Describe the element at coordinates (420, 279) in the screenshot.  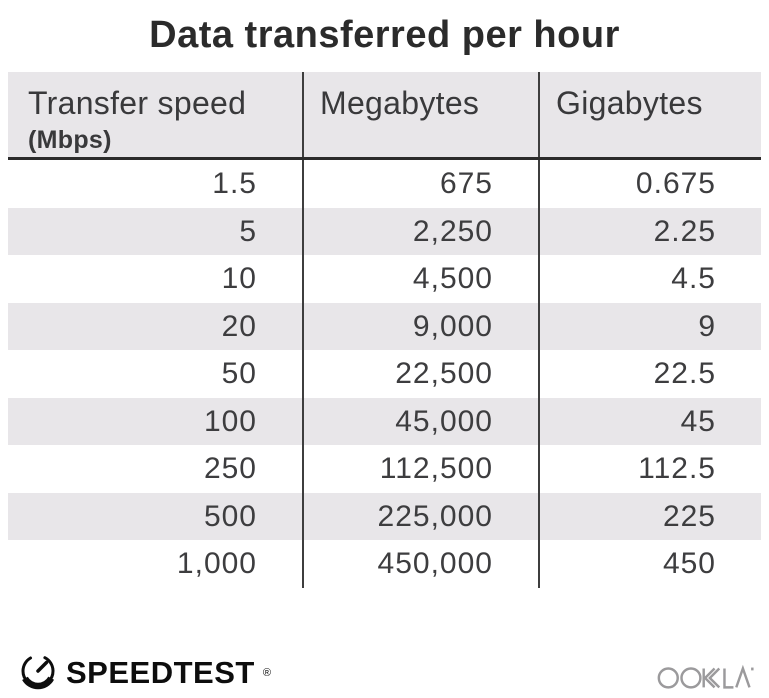
I see `cell-megabytes: 4,500` at that location.